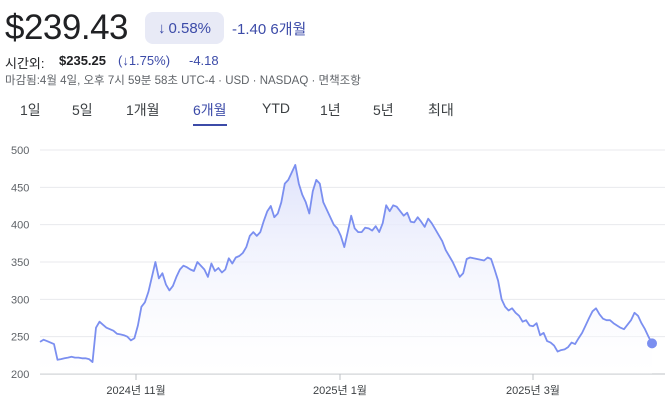 The image size is (671, 412). I want to click on y-tick-label: 350, so click(20, 263).